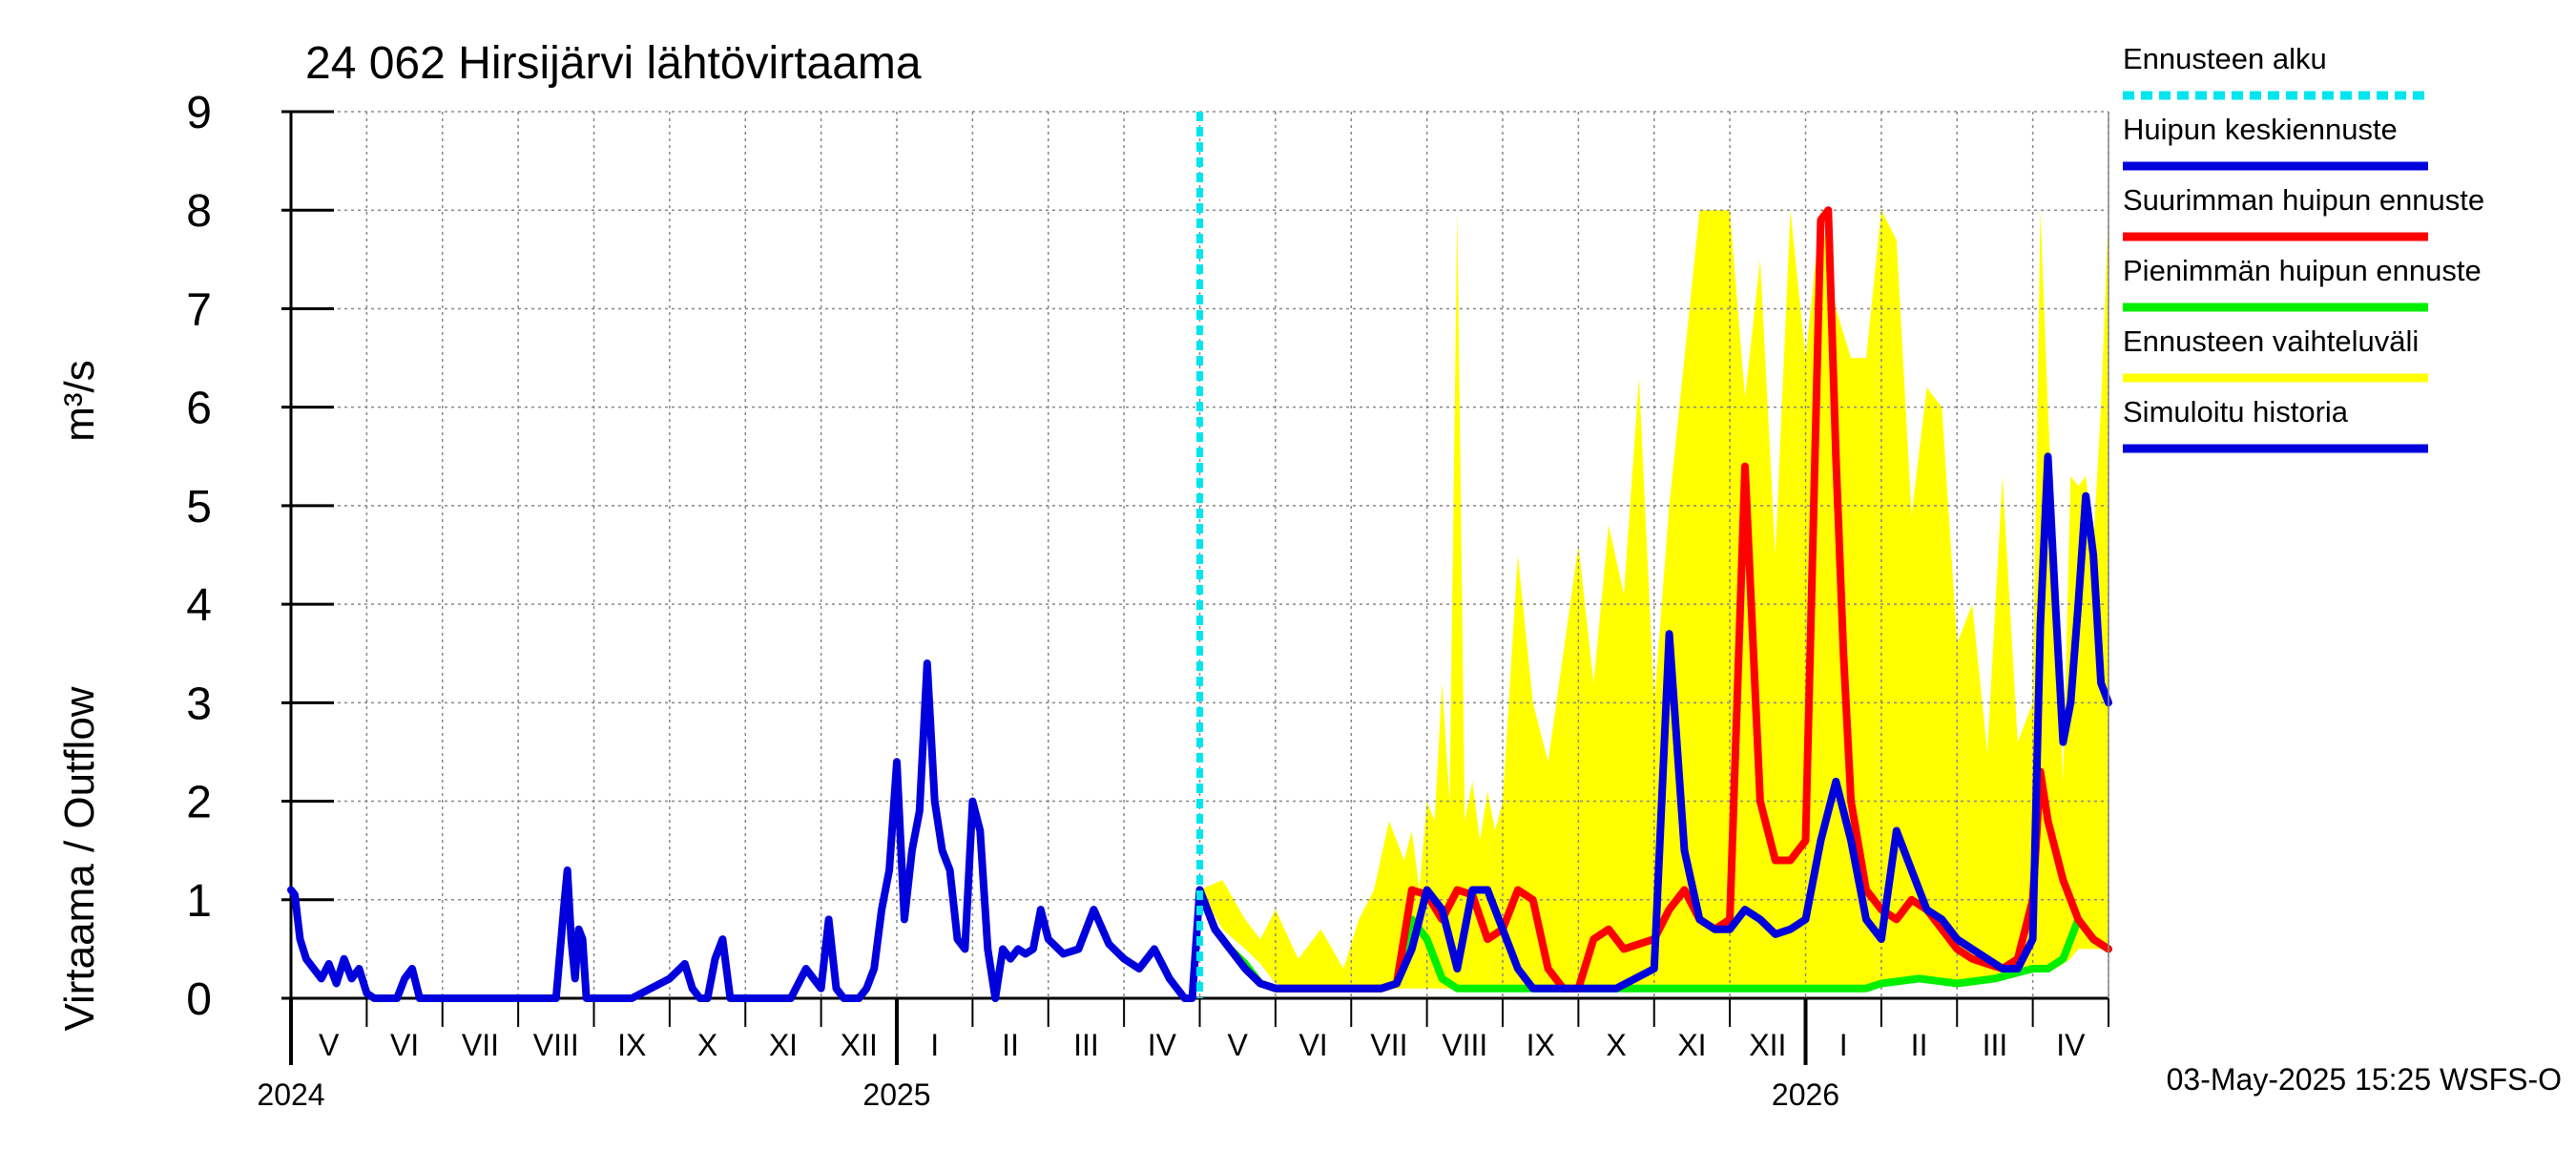 This screenshot has width=2576, height=1150. I want to click on legend-label: Ennusteen vaihteluväli, so click(2271, 341).